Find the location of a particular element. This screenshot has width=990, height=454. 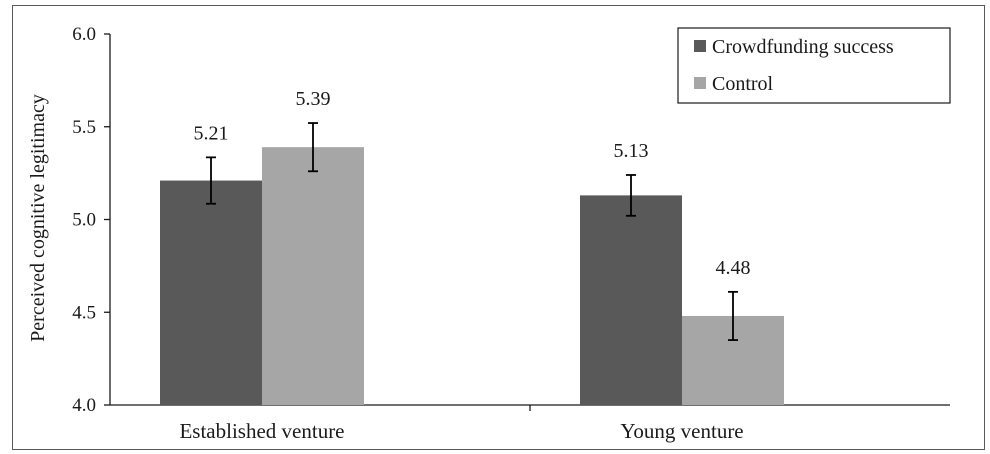

data-label: 5.21 is located at coordinates (211, 133).